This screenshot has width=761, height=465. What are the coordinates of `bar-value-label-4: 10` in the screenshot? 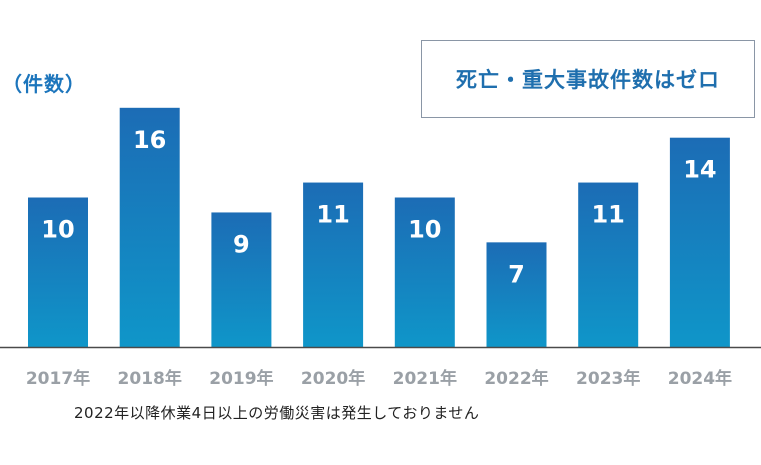 It's located at (424, 230).